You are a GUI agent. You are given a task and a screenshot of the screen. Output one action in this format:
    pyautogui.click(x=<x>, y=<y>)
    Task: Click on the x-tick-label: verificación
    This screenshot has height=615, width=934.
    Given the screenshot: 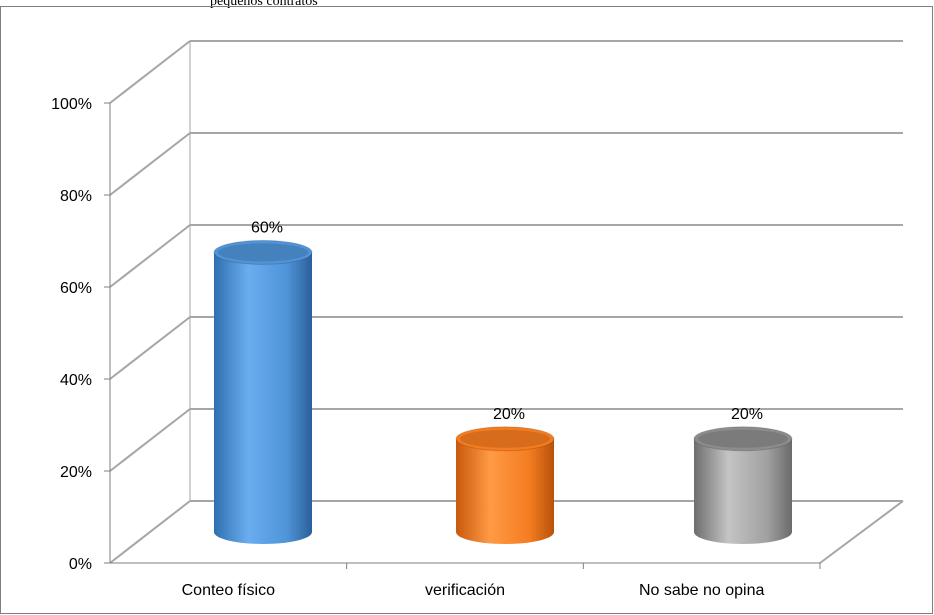 What is the action you would take?
    pyautogui.click(x=465, y=590)
    